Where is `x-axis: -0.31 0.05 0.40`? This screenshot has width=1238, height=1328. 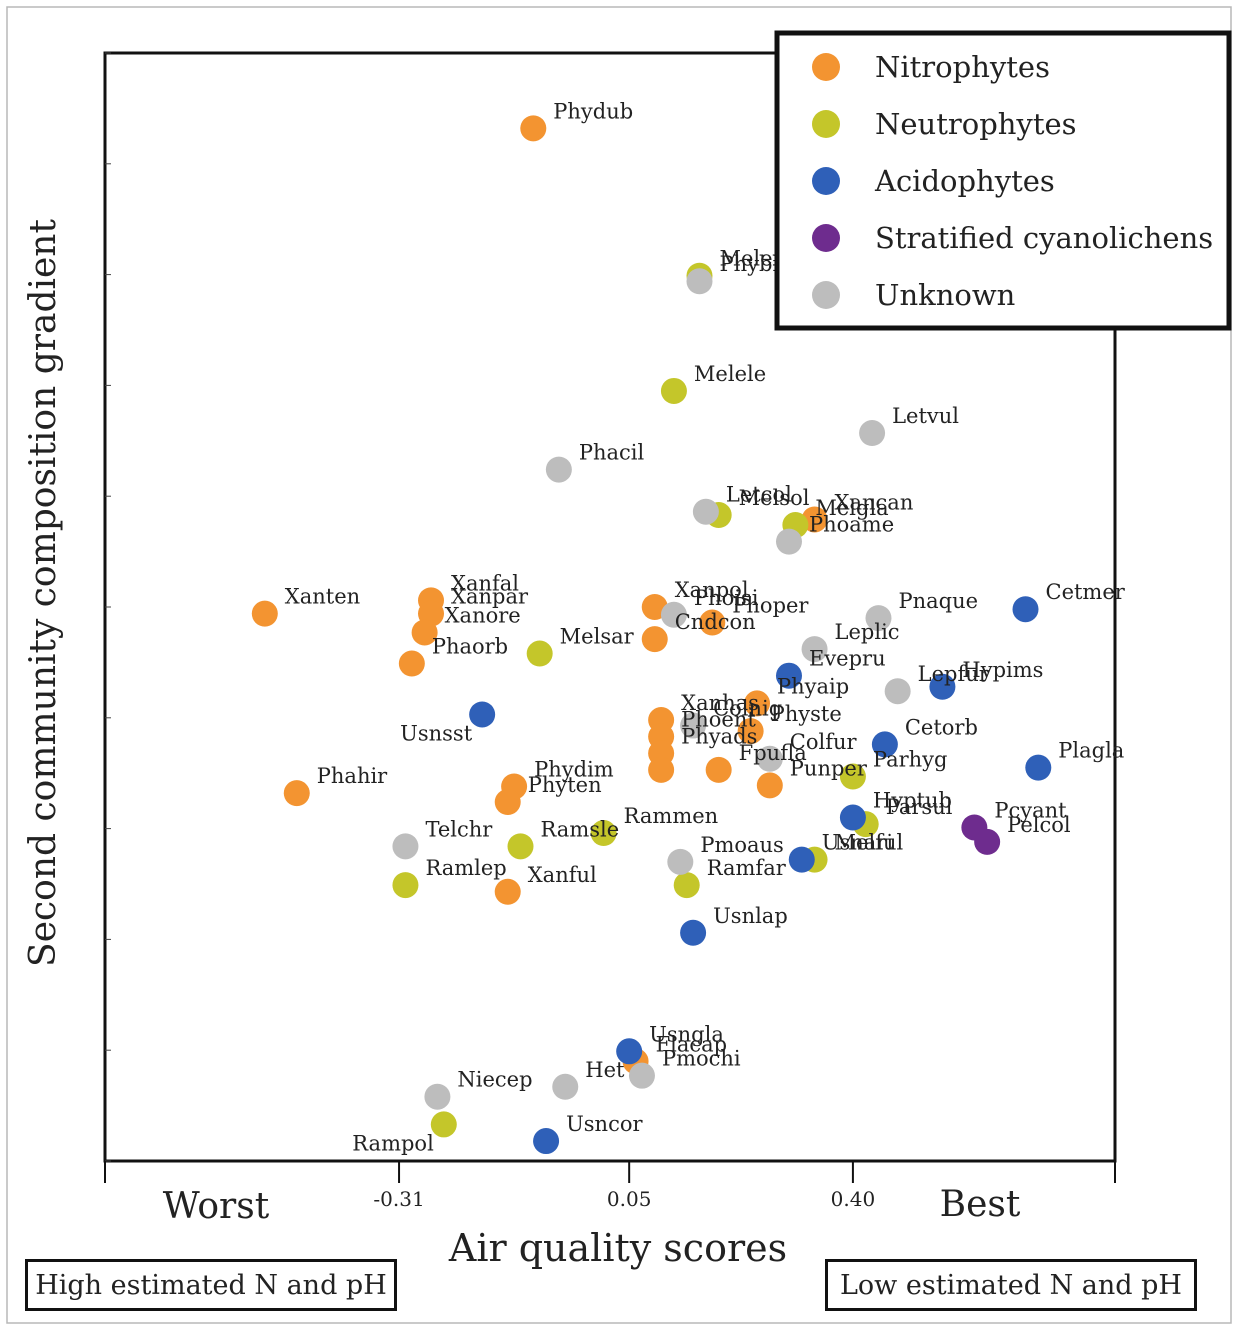
x-axis: -0.31 0.05 0.40 is located at coordinates (610, 1186).